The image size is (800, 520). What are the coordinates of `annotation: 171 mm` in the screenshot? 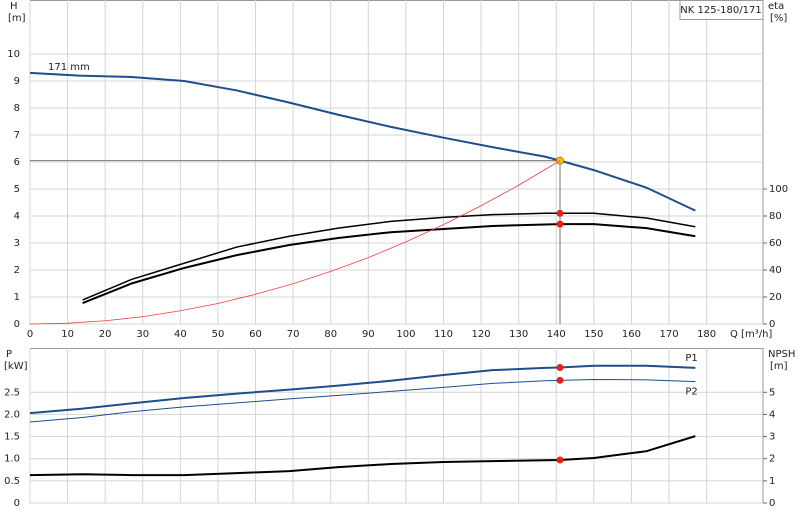 It's located at (69, 67).